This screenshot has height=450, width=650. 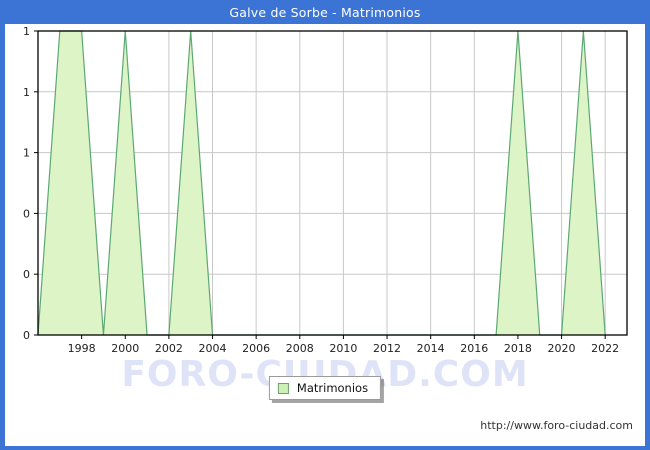 I want to click on legend-box: Matrimonios, so click(x=325, y=388).